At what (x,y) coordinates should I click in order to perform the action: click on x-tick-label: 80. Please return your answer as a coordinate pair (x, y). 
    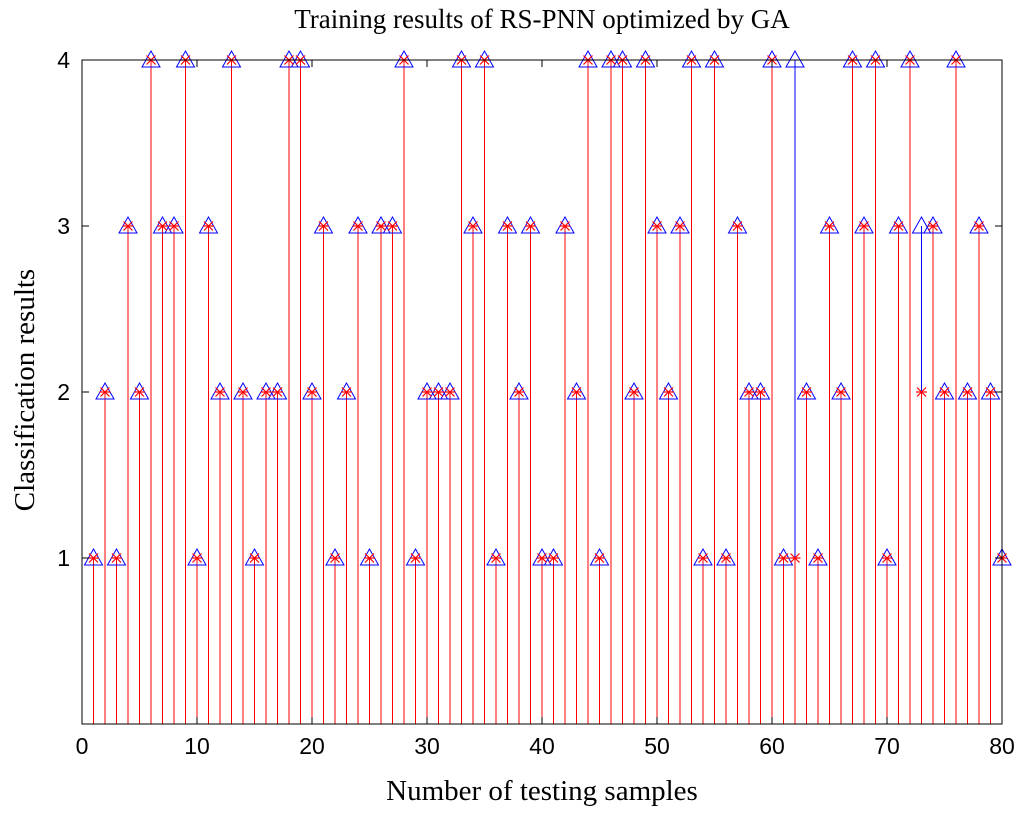
    Looking at the image, I should click on (1002, 746).